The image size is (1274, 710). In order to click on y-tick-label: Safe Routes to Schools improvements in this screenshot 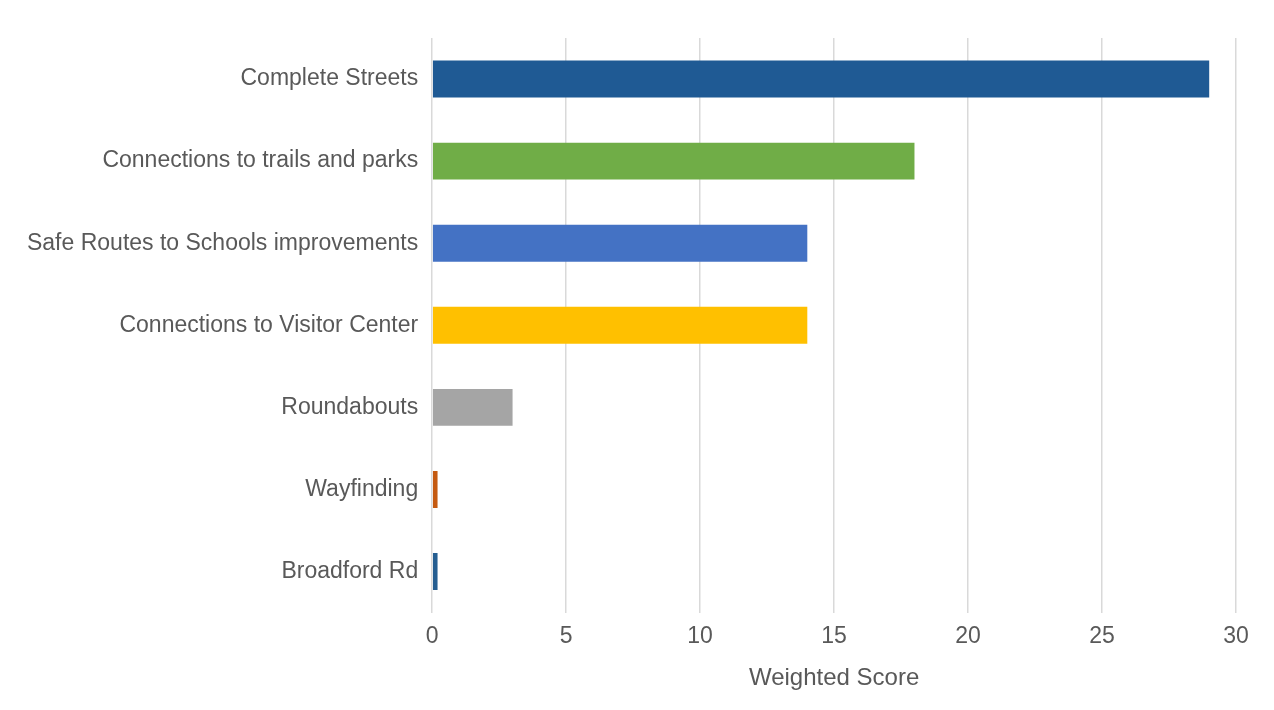, I will do `click(222, 241)`.